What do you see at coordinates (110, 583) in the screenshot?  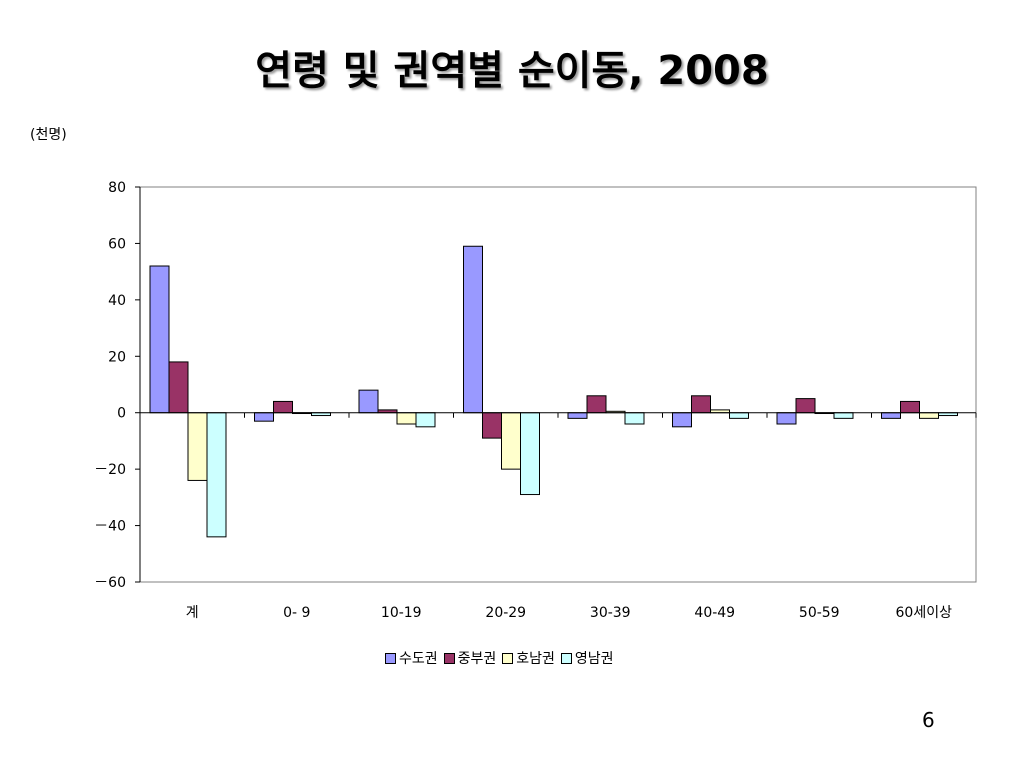 I see `y-tick-label: －60` at bounding box center [110, 583].